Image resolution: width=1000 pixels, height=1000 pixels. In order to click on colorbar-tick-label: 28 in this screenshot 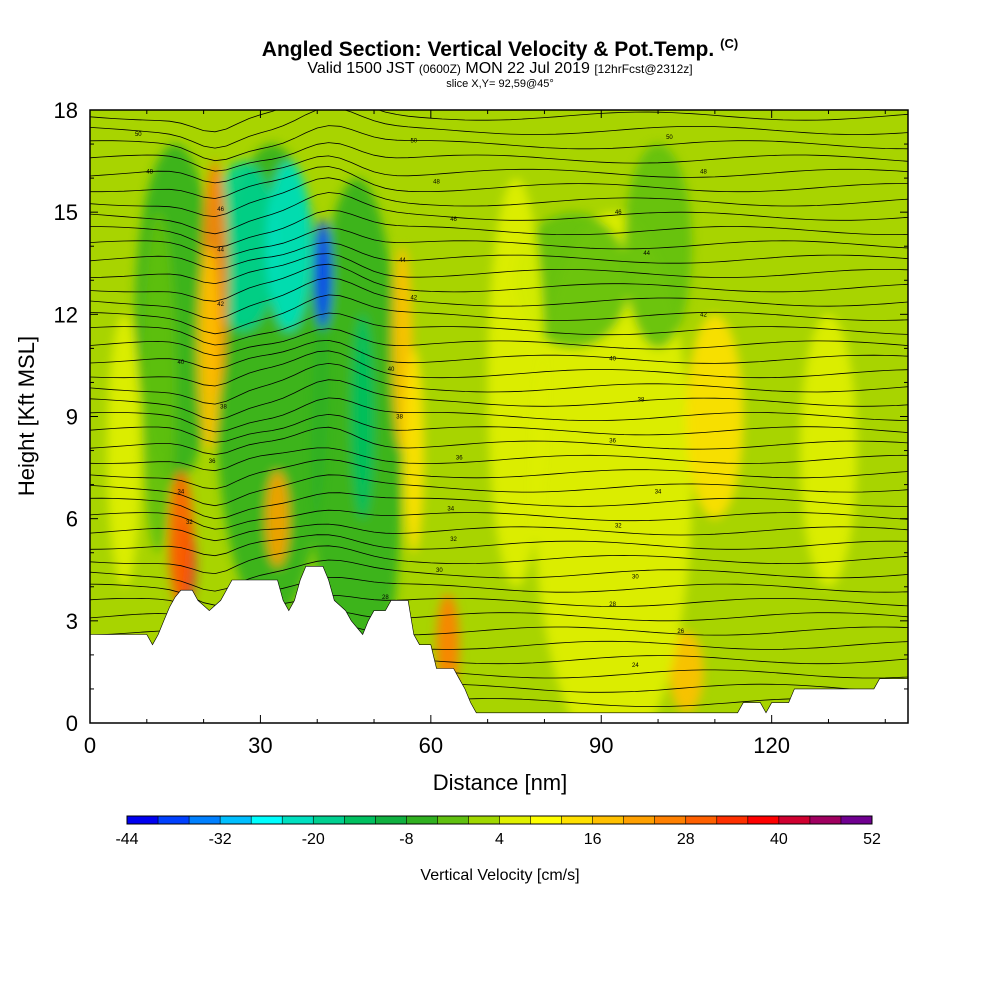, I will do `click(686, 839)`.